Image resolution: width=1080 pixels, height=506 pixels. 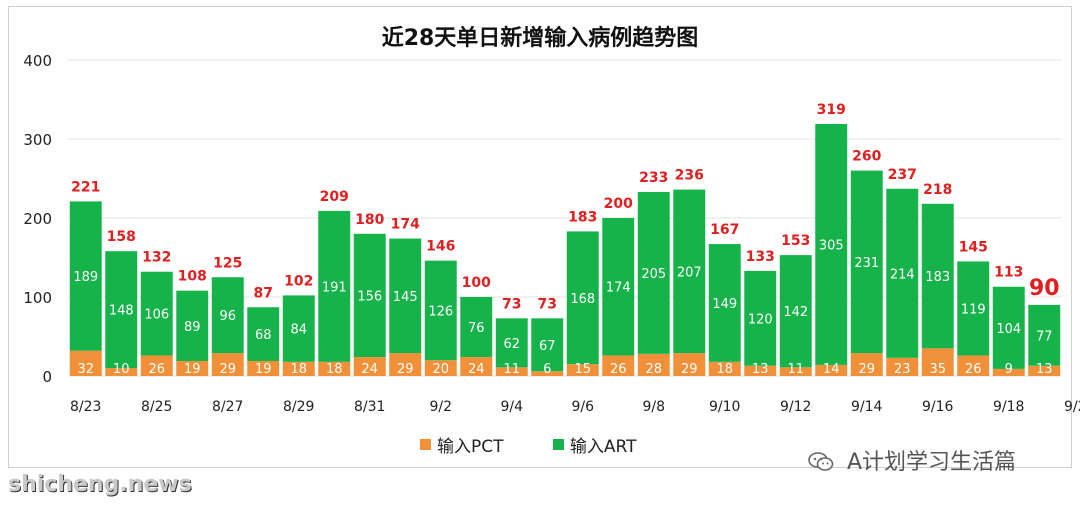 What do you see at coordinates (85, 187) in the screenshot?
I see `total-value-label: 221` at bounding box center [85, 187].